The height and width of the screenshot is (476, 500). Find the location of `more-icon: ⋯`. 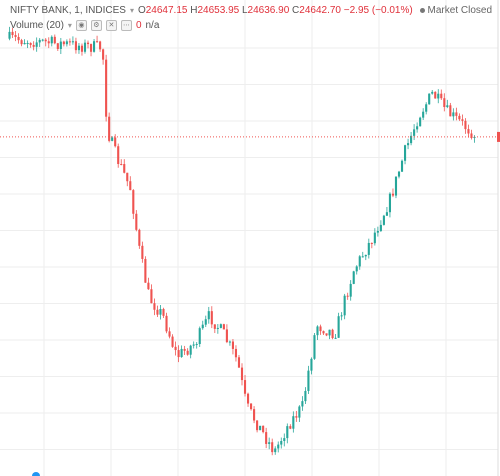

more-icon: ⋯ is located at coordinates (126, 25).